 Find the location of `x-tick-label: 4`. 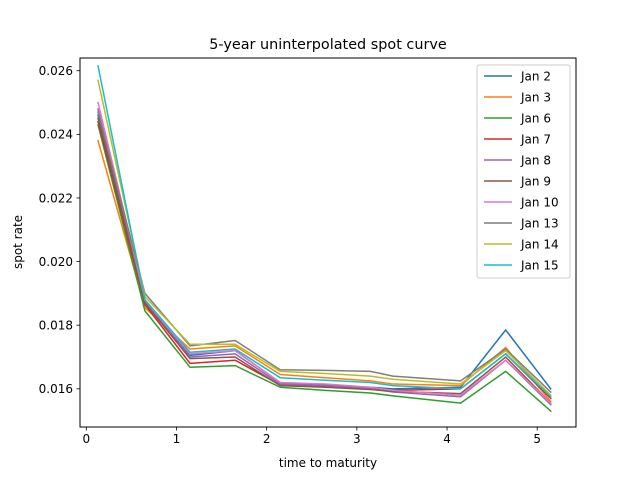

x-tick-label: 4 is located at coordinates (447, 439).